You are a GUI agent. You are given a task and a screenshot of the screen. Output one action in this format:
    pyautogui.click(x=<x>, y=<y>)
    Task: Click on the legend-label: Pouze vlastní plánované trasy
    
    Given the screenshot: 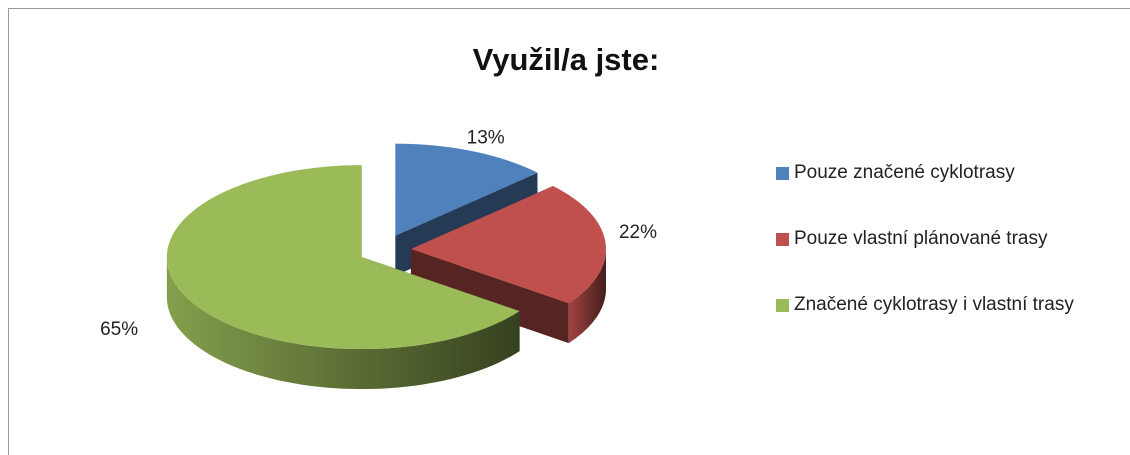 What is the action you would take?
    pyautogui.click(x=921, y=238)
    